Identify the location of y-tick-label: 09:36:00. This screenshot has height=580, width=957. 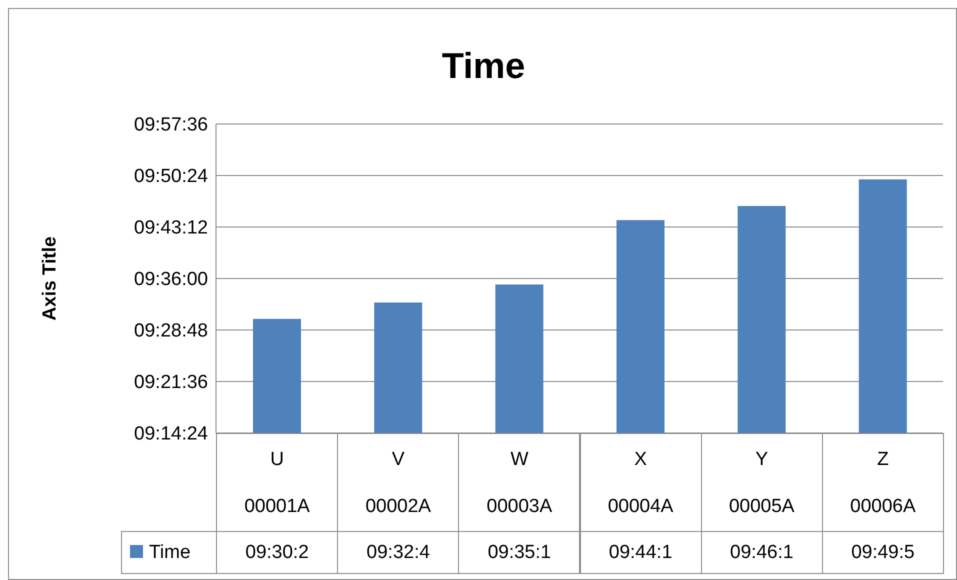
(171, 279).